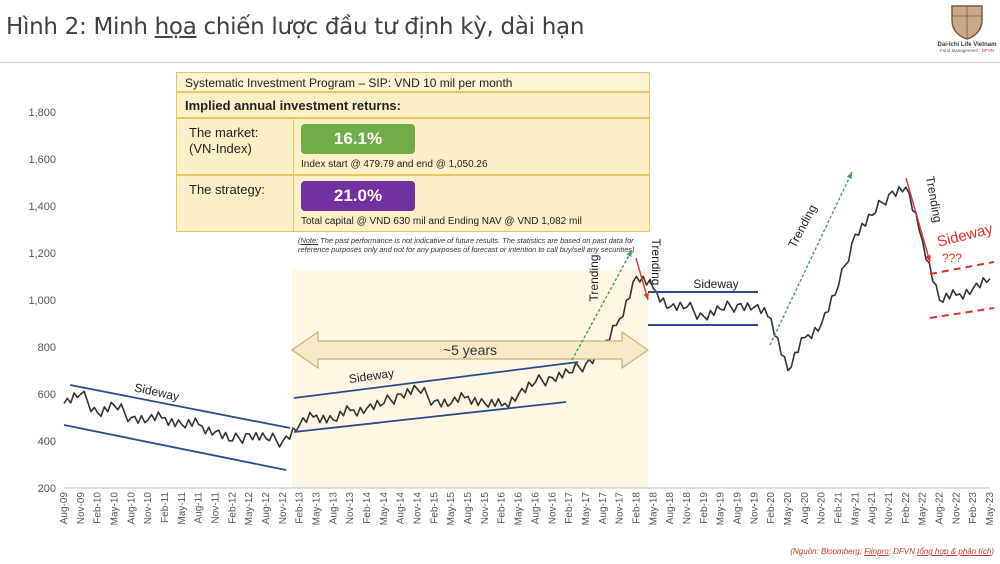  I want to click on x-tick-label: May-19, so click(721, 509).